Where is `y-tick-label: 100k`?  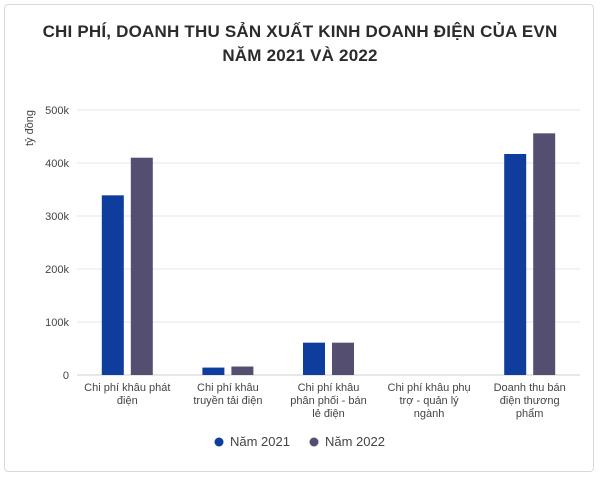 y-tick-label: 100k is located at coordinates (57, 323).